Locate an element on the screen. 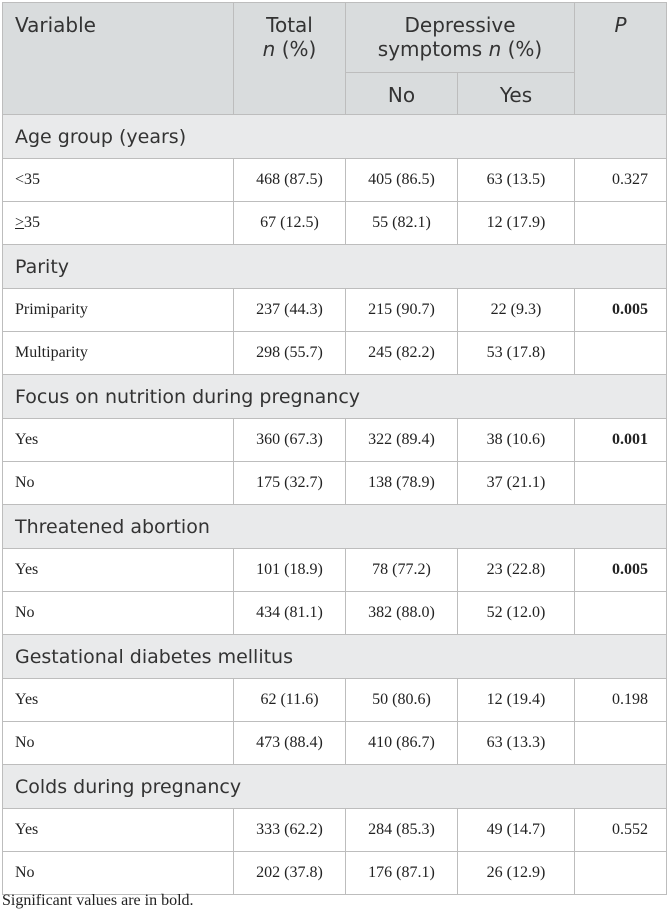 This screenshot has height=919, width=670. table-row: No 202 (37.8) 176 (87.1) 26 (12.9) is located at coordinates (334, 873).